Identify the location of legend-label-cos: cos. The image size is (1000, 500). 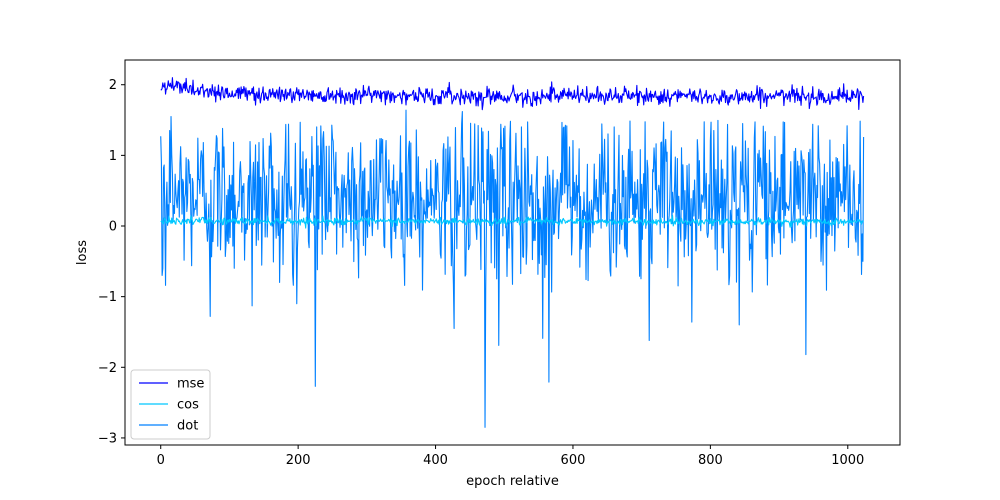
(188, 405).